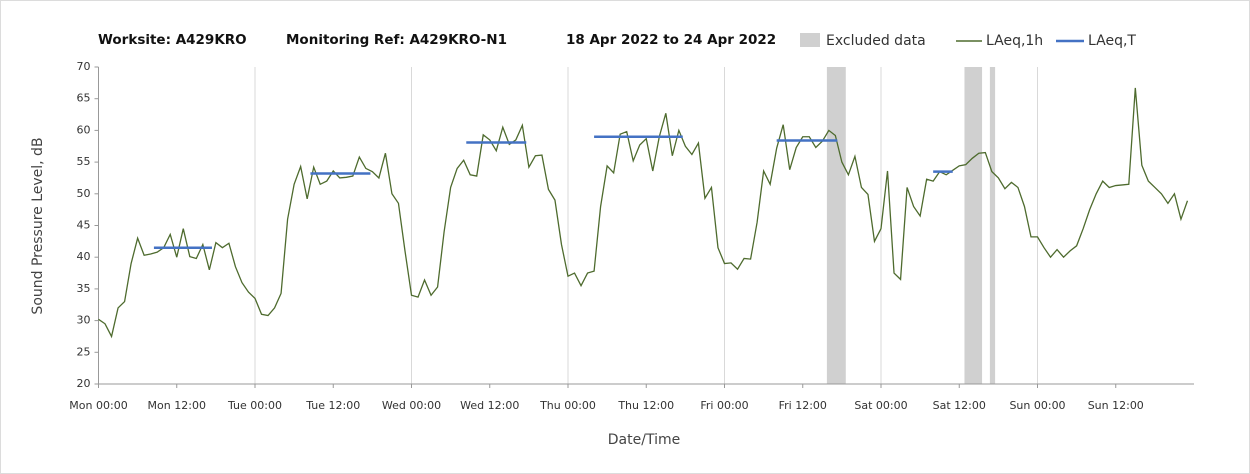  Describe the element at coordinates (1112, 41) in the screenshot. I see `legend-label: LAeq,T` at that location.